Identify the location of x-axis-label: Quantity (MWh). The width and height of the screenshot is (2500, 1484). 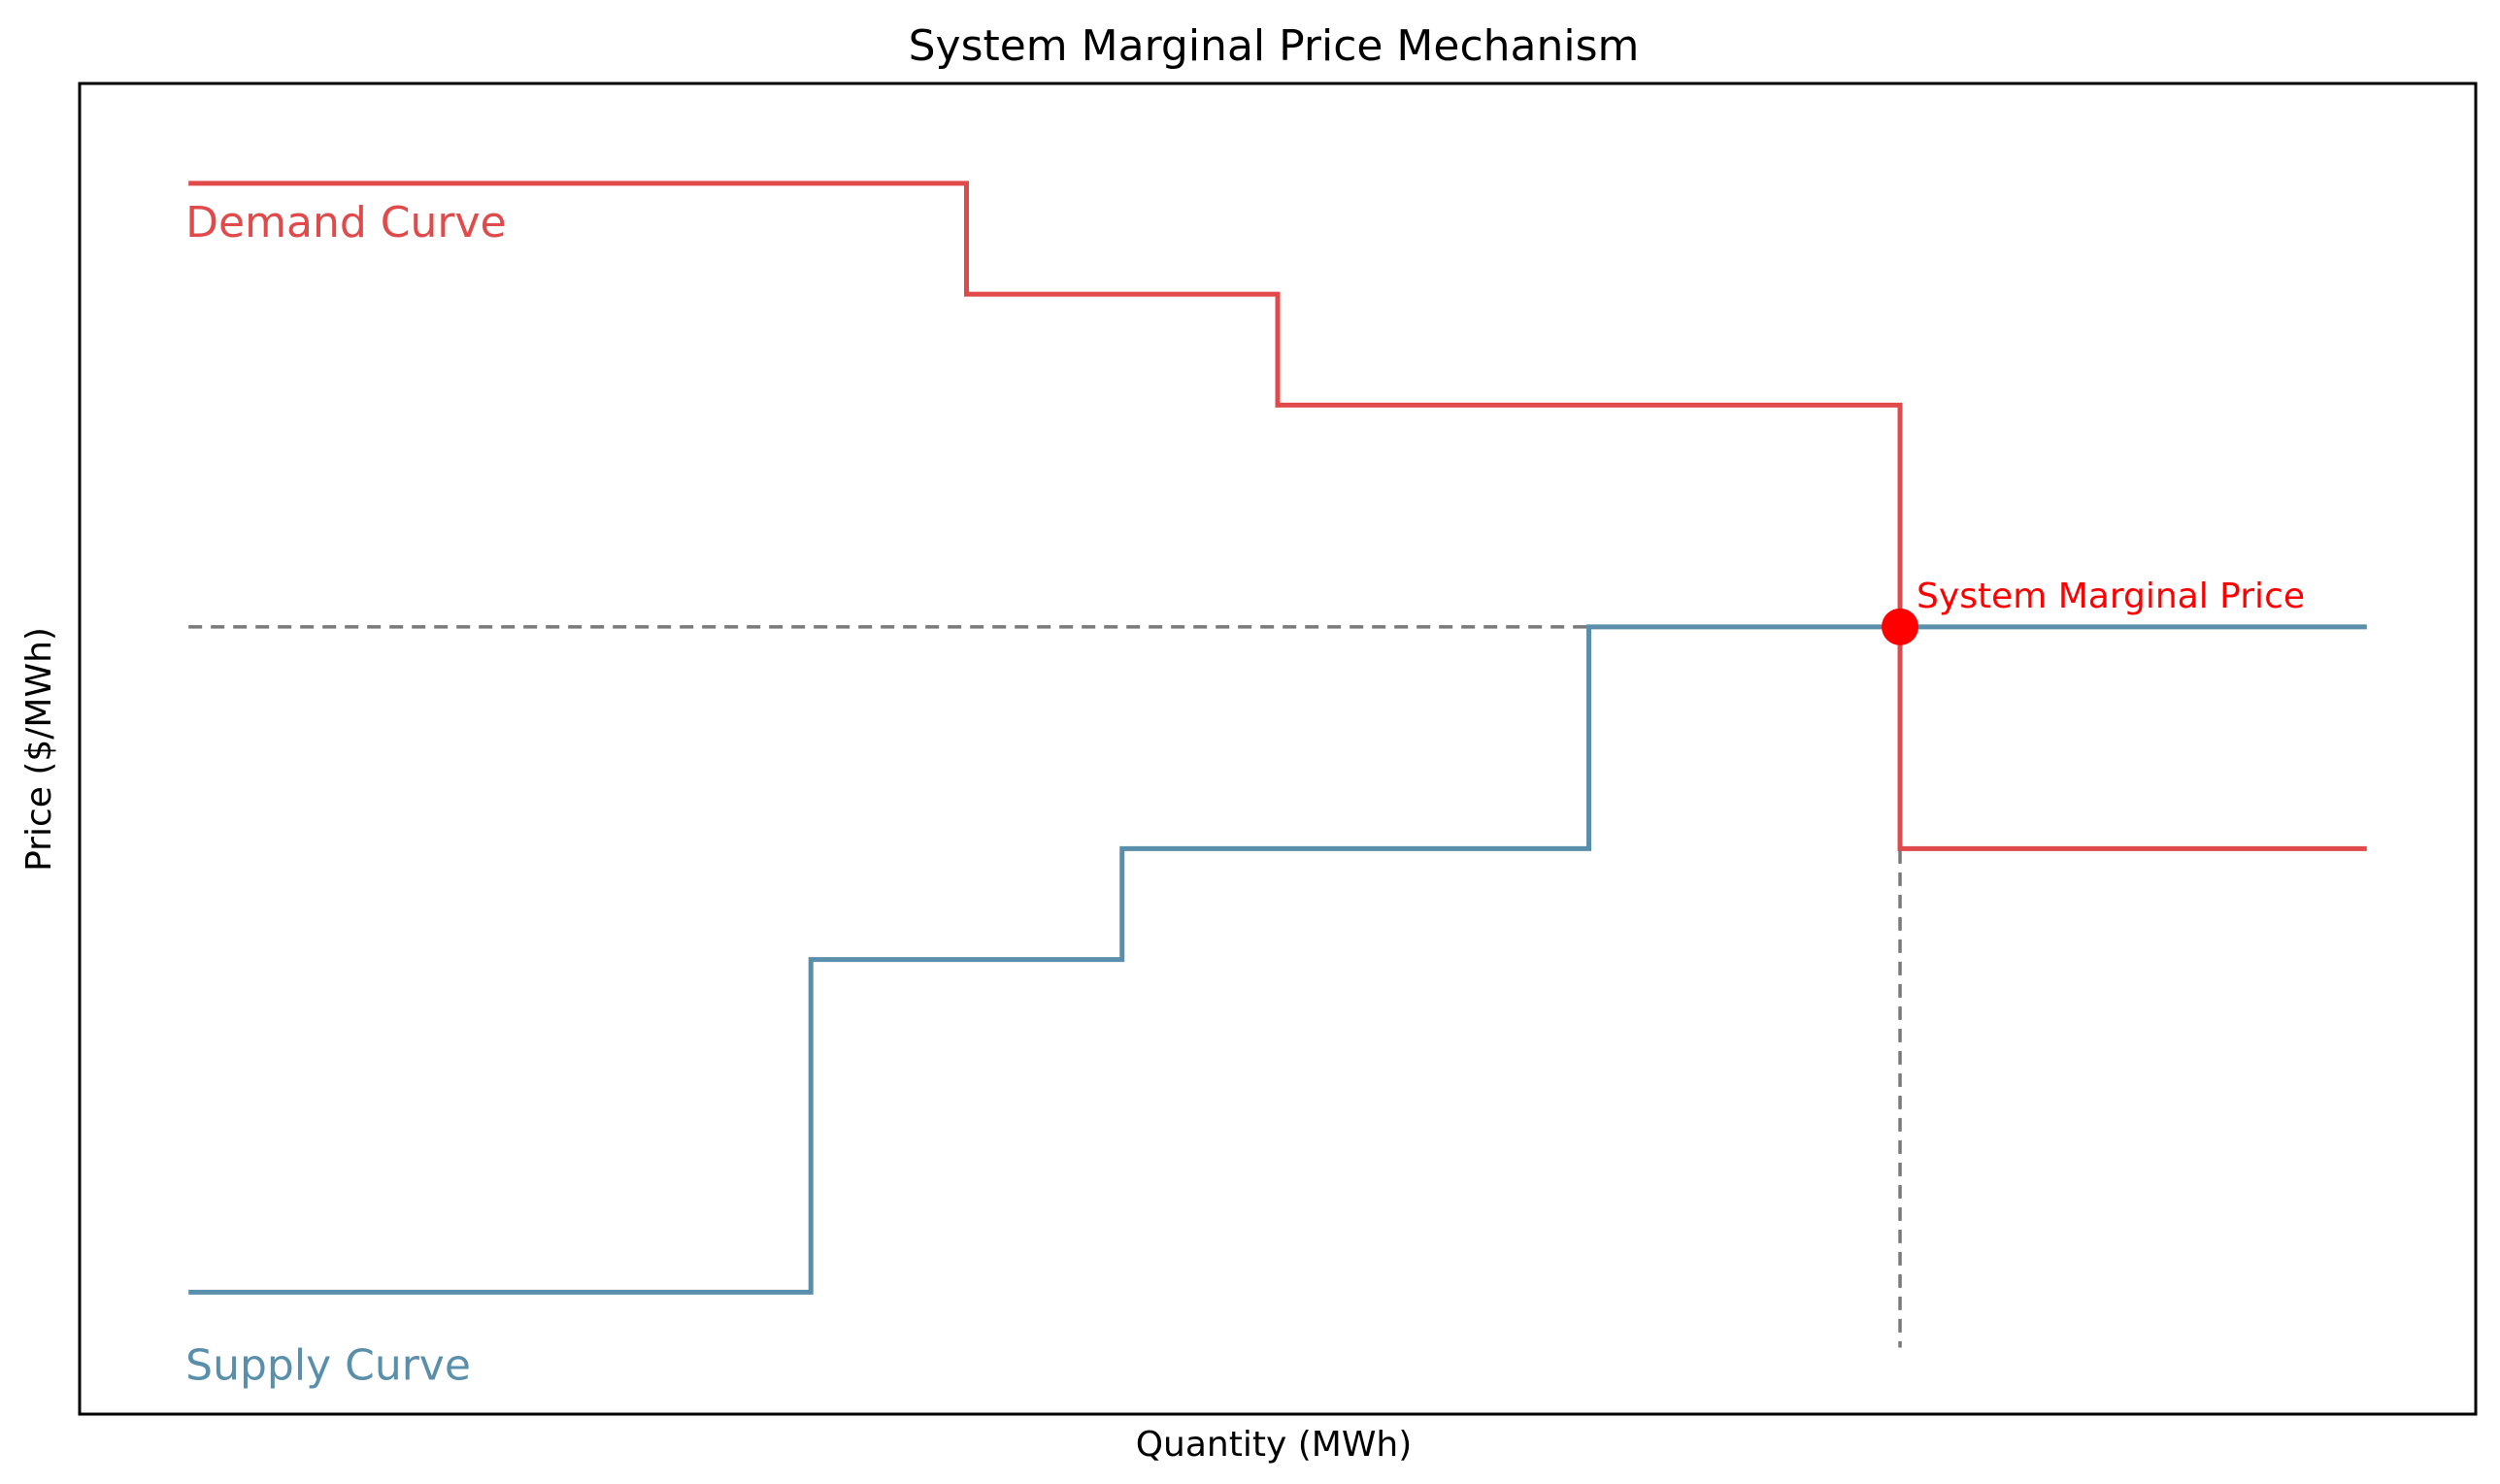
(1275, 1445).